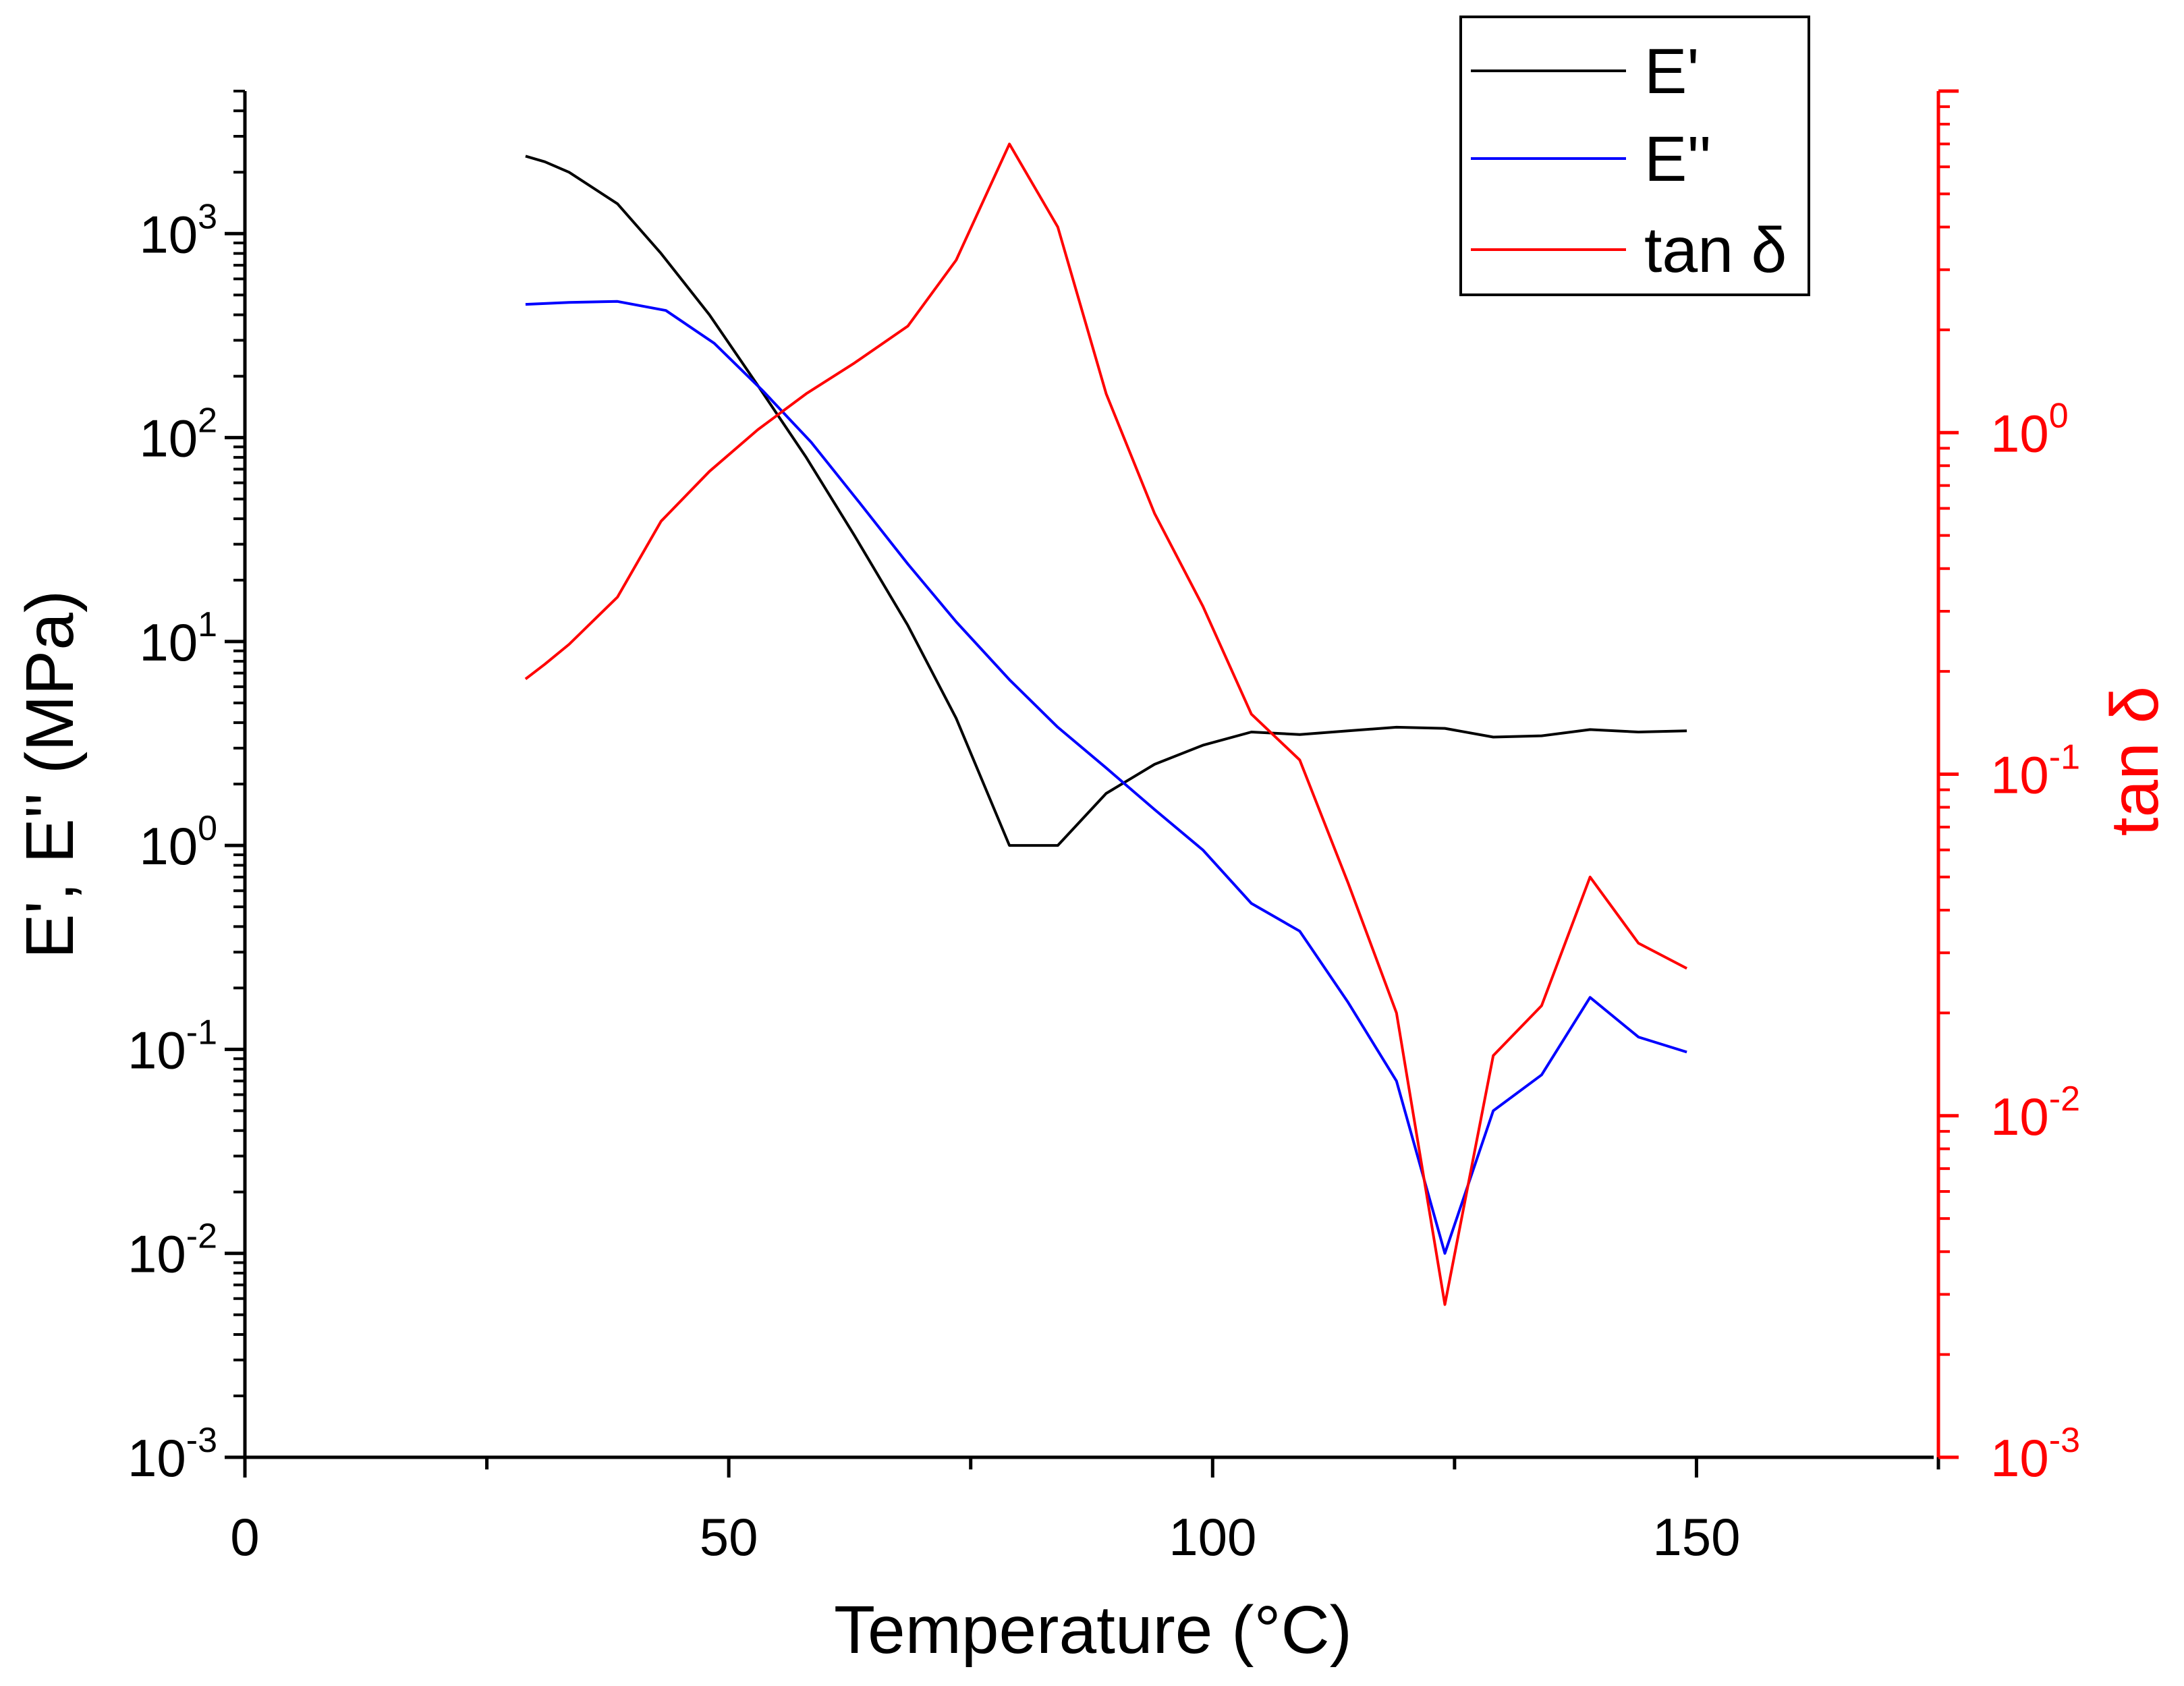 The width and height of the screenshot is (2184, 1686). What do you see at coordinates (2064, 1440) in the screenshot?
I see `y2-tick-label-exponent: -3` at bounding box center [2064, 1440].